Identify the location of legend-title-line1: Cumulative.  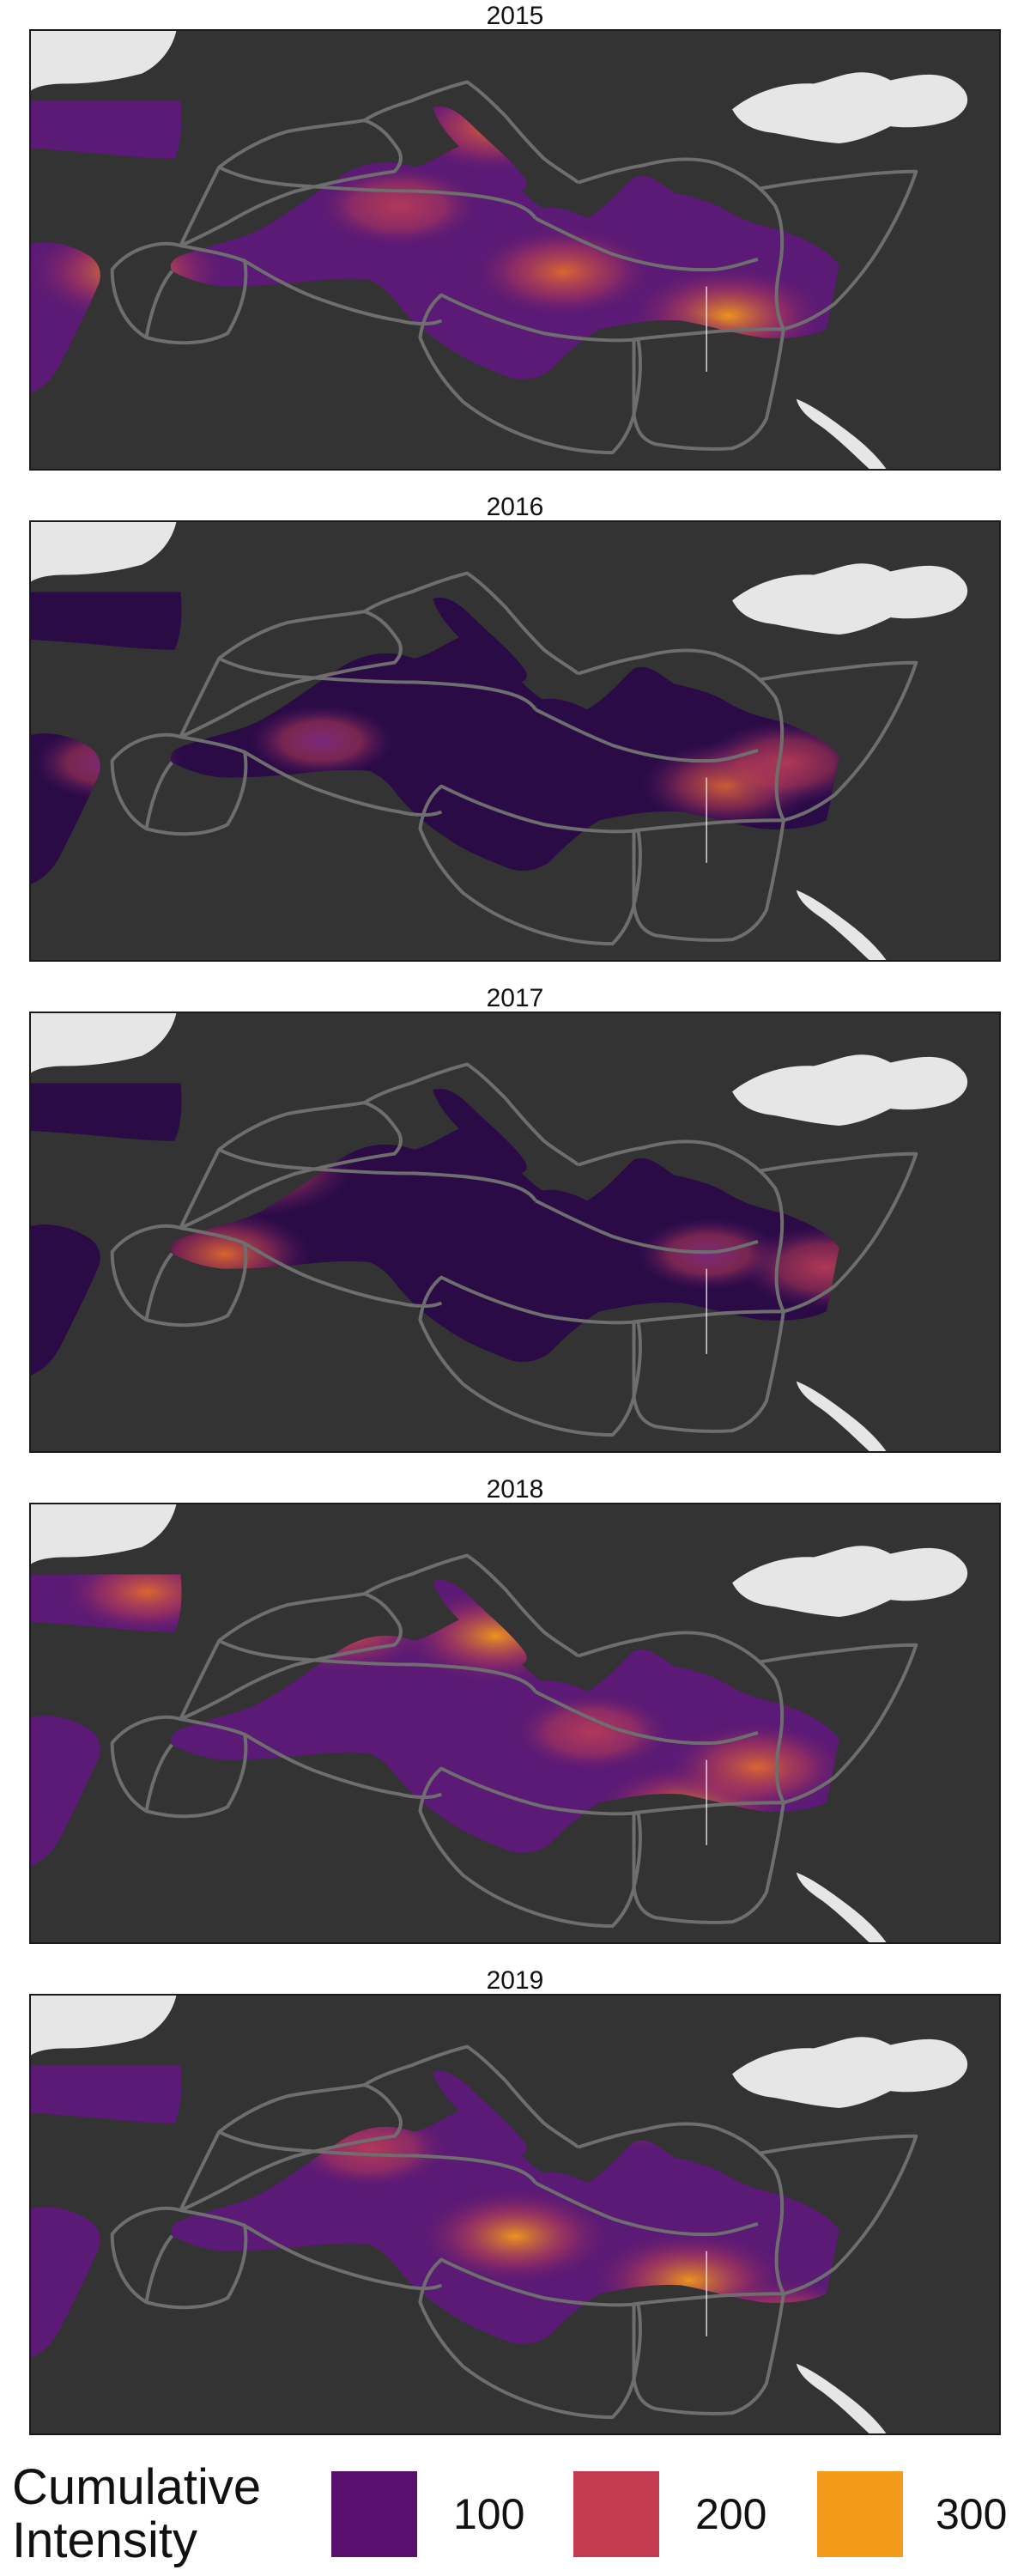
(137, 2487).